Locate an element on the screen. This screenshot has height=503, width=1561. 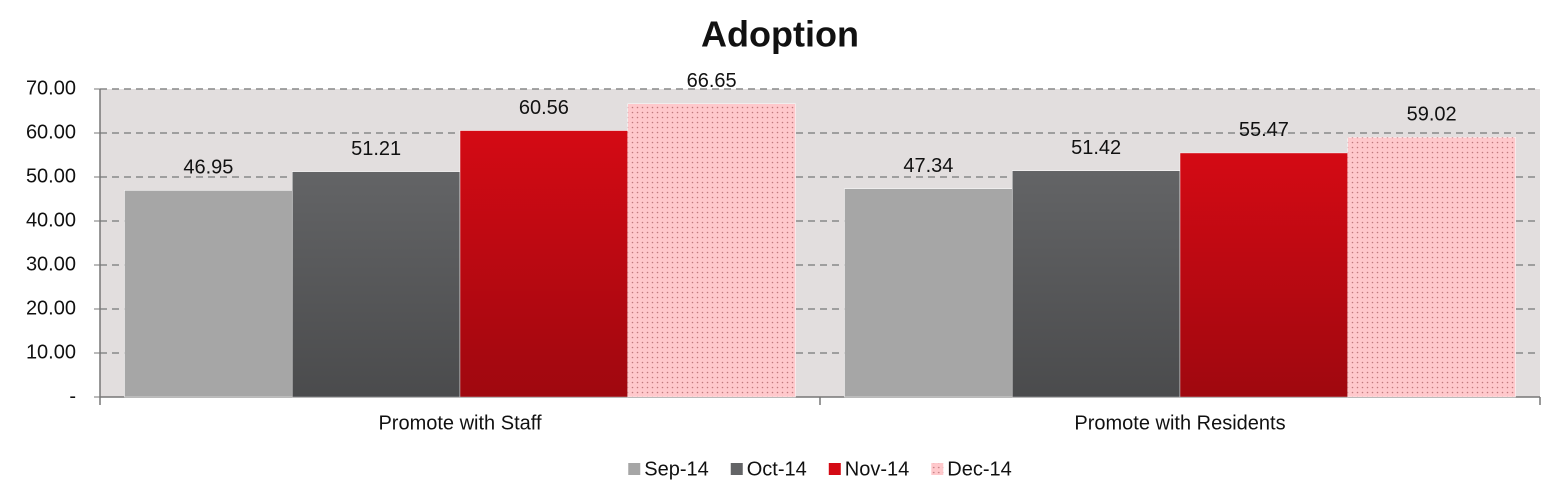
legend-label: Sep-14 is located at coordinates (676, 469).